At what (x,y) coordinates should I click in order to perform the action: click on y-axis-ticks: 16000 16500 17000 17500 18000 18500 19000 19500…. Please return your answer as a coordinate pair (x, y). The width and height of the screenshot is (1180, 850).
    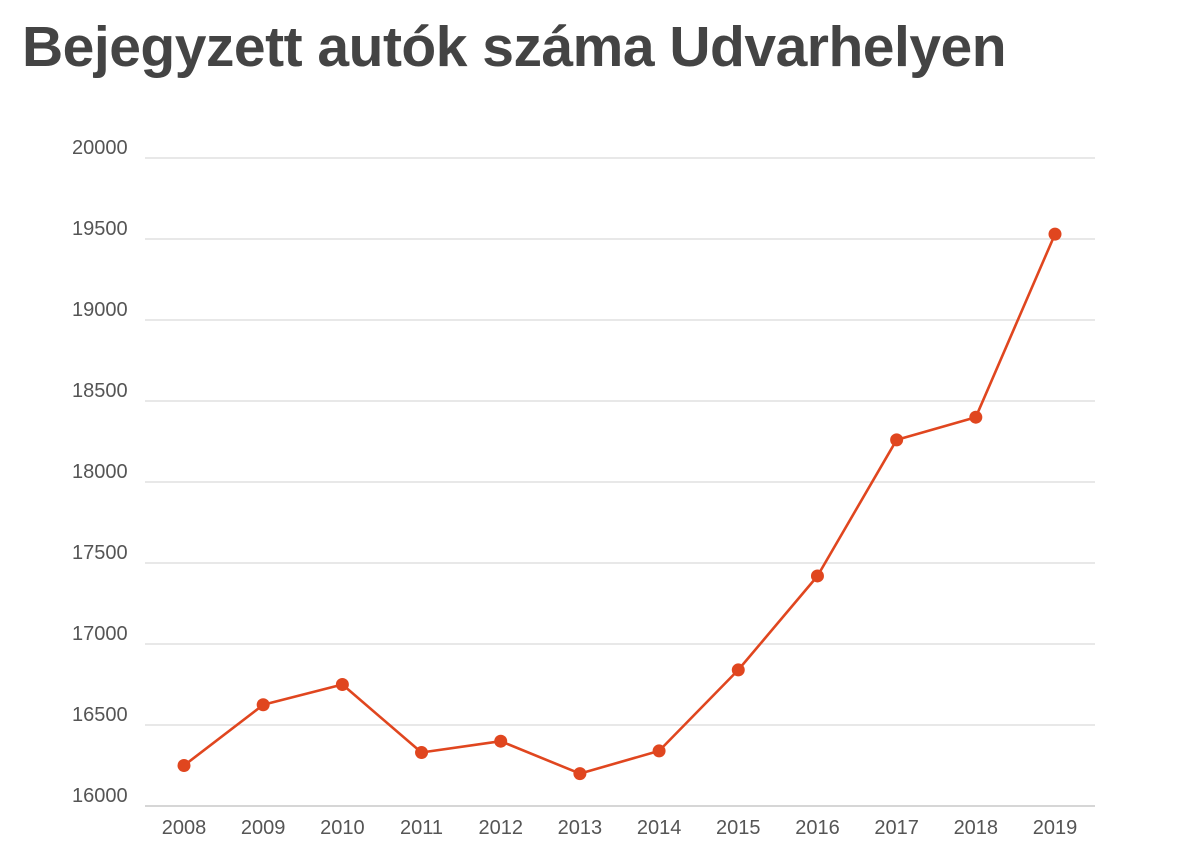
    Looking at the image, I should click on (100, 472).